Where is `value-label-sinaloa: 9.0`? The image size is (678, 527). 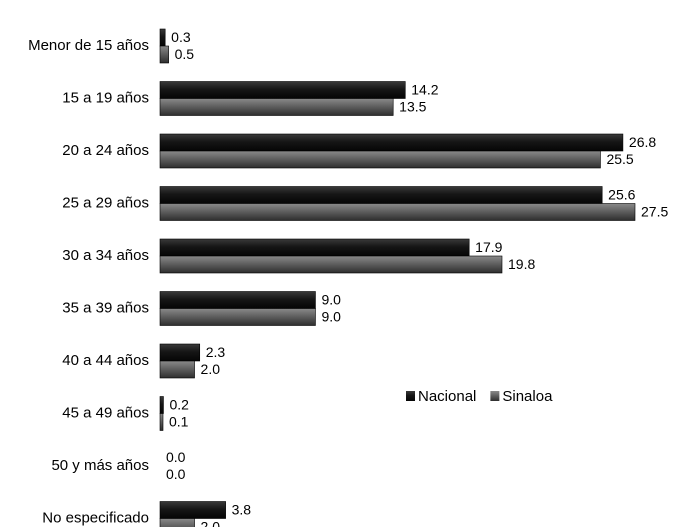 value-label-sinaloa: 9.0 is located at coordinates (331, 317).